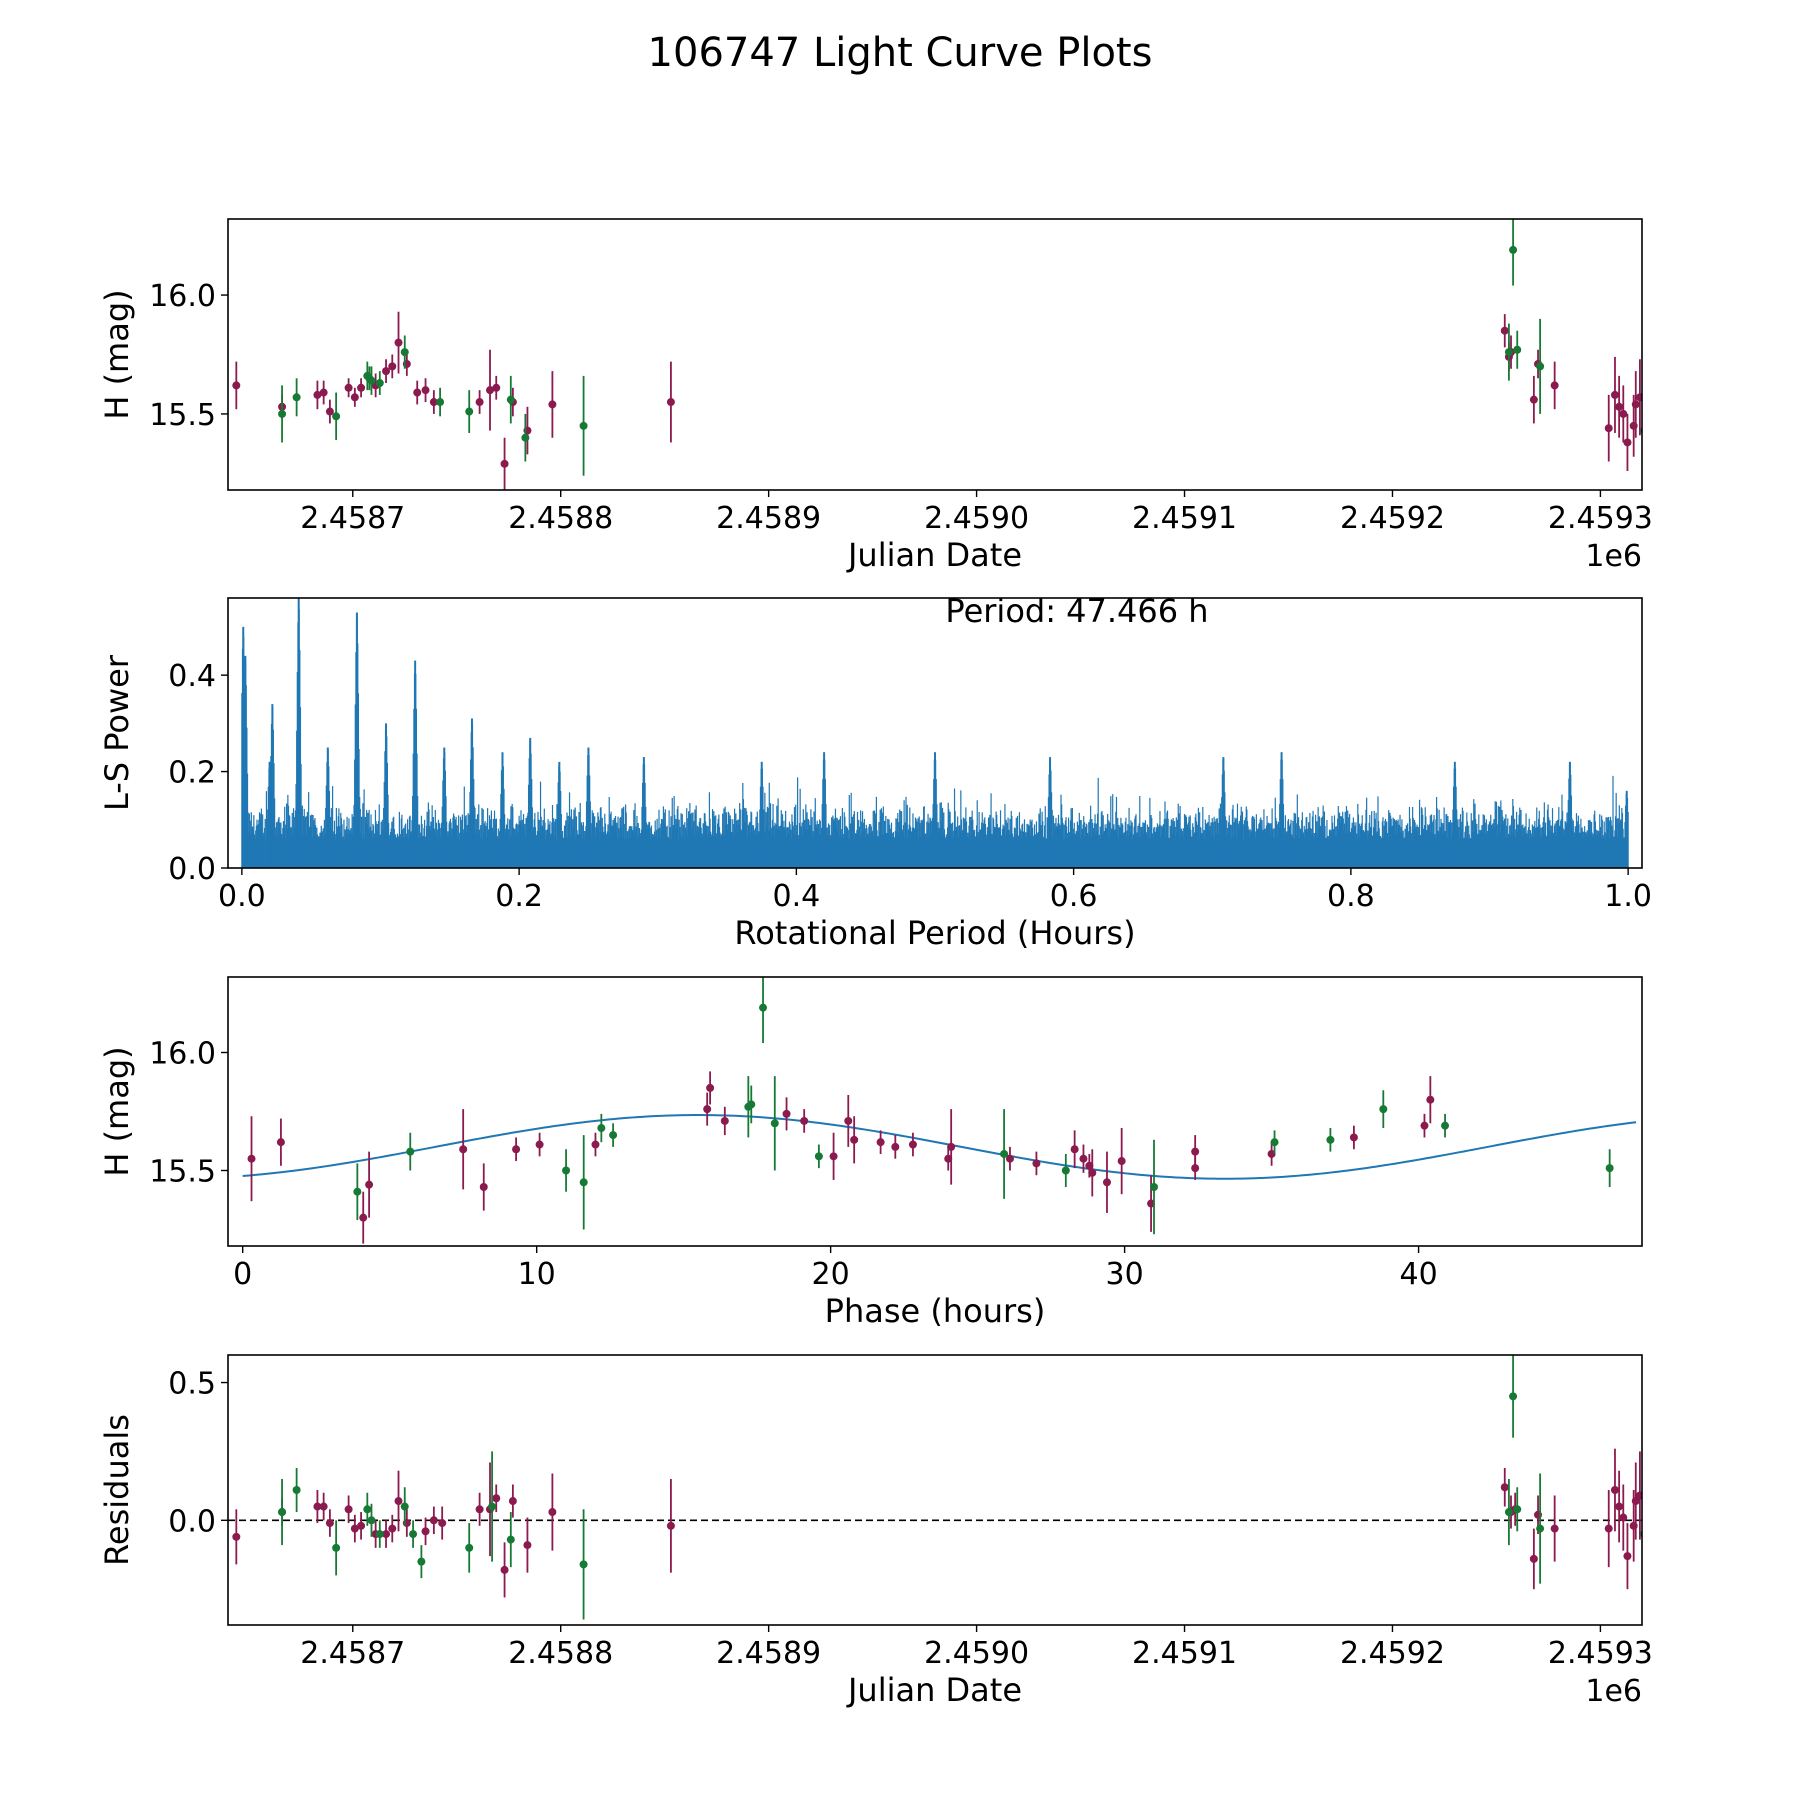 This screenshot has height=1800, width=1800. What do you see at coordinates (937, 1487) in the screenshot?
I see `data-layer` at bounding box center [937, 1487].